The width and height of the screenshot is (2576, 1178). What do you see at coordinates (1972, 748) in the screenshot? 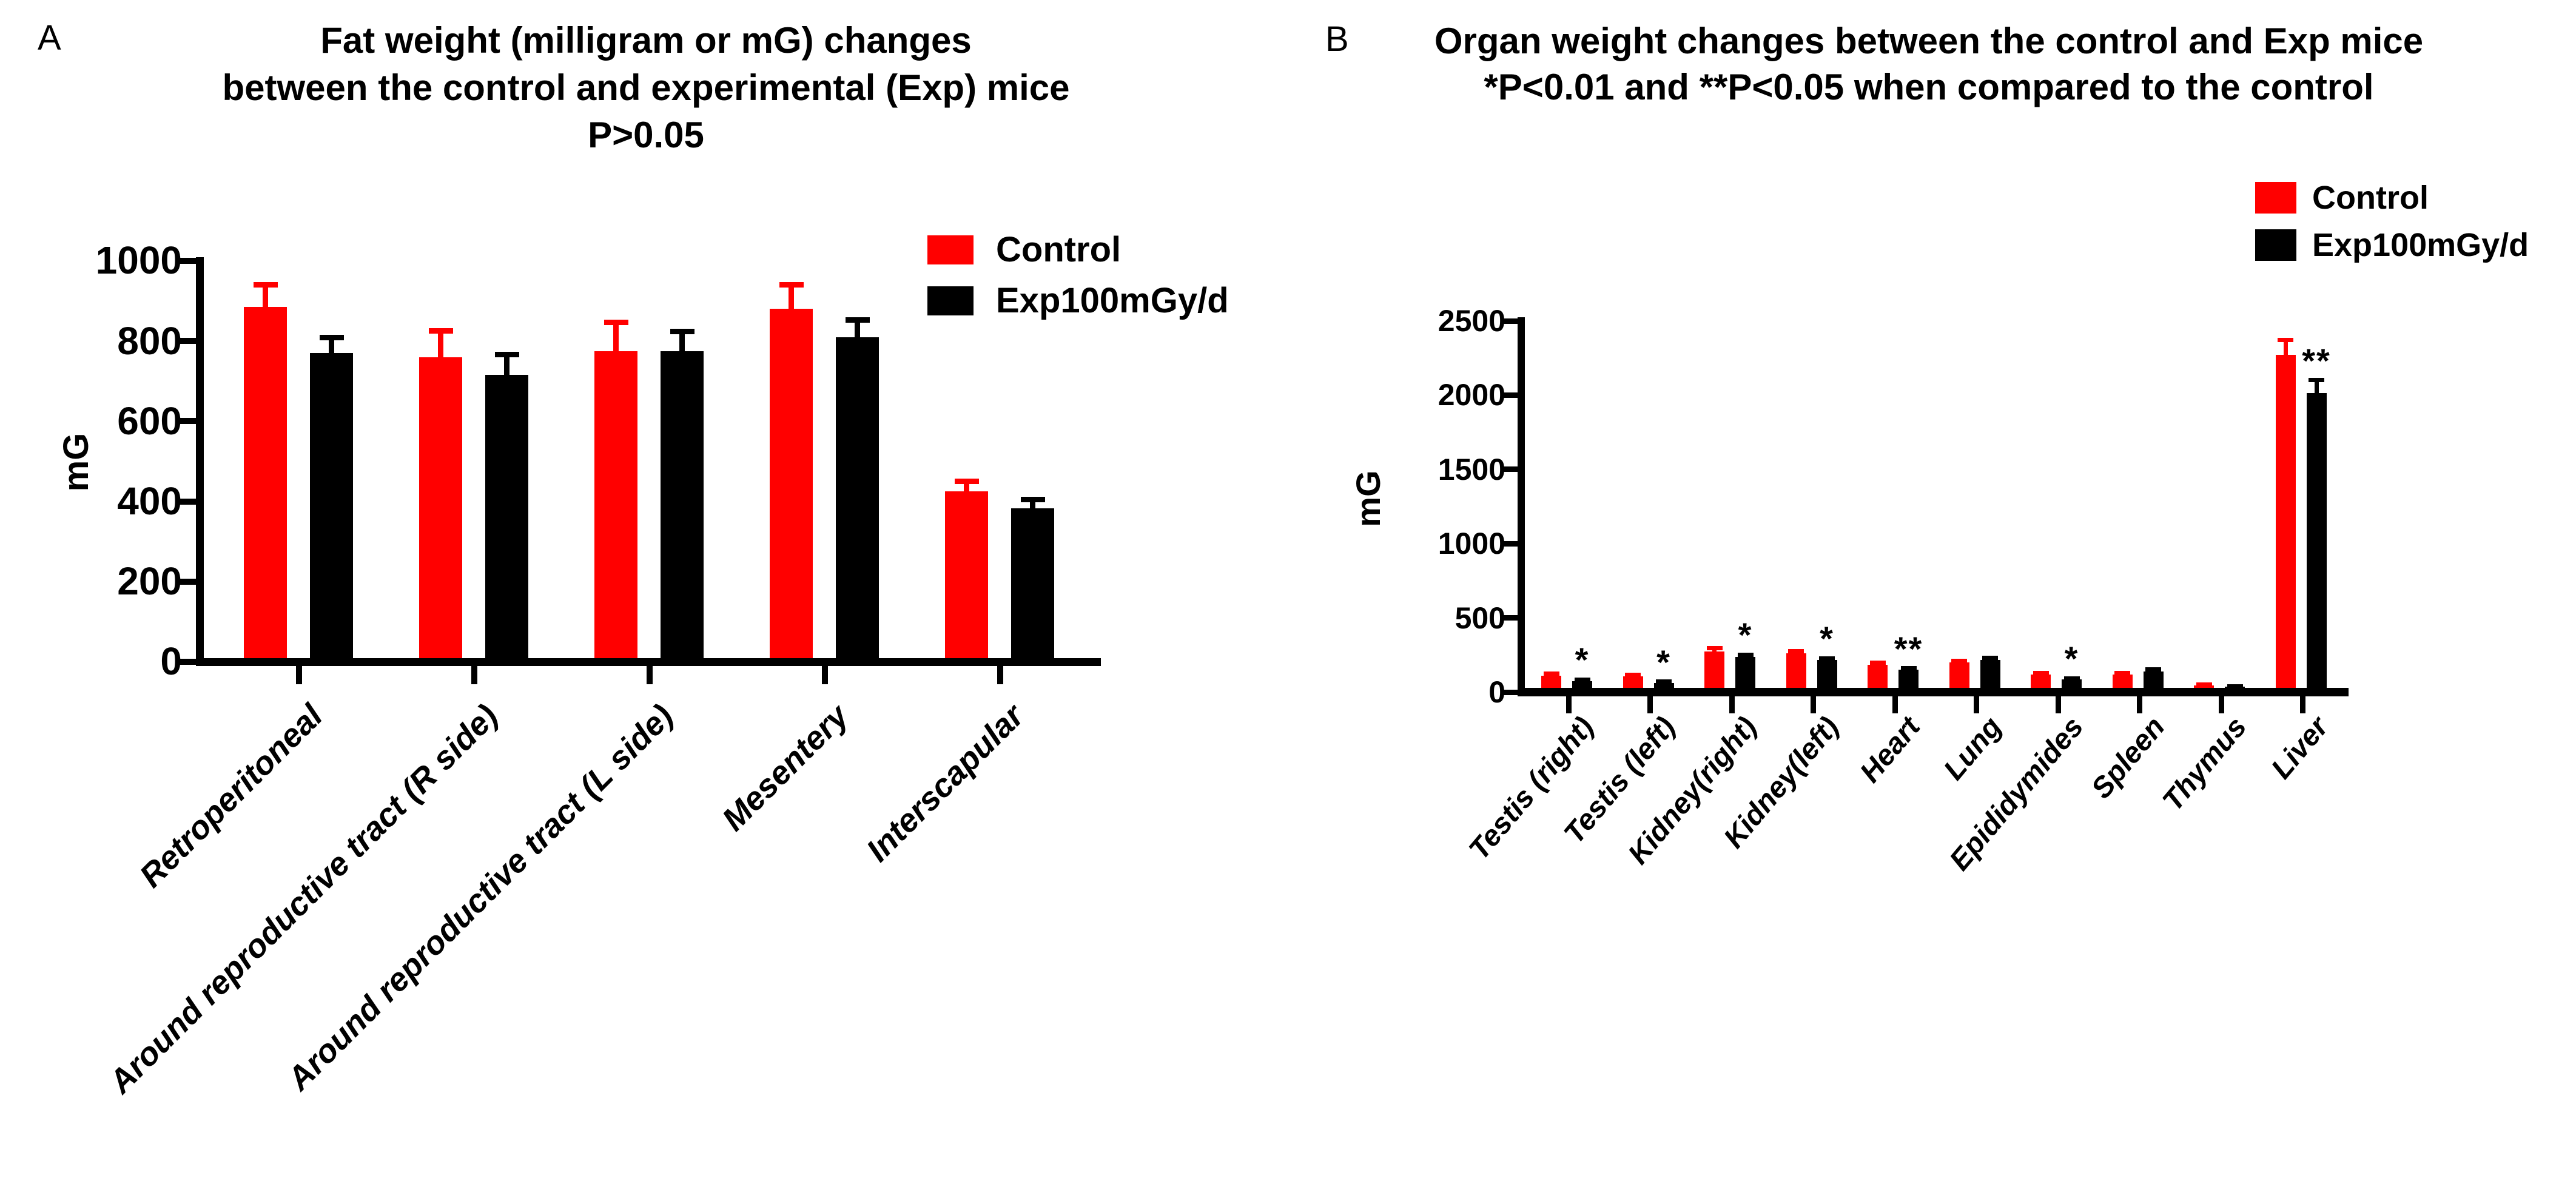
I see `x-category-label: Lung` at bounding box center [1972, 748].